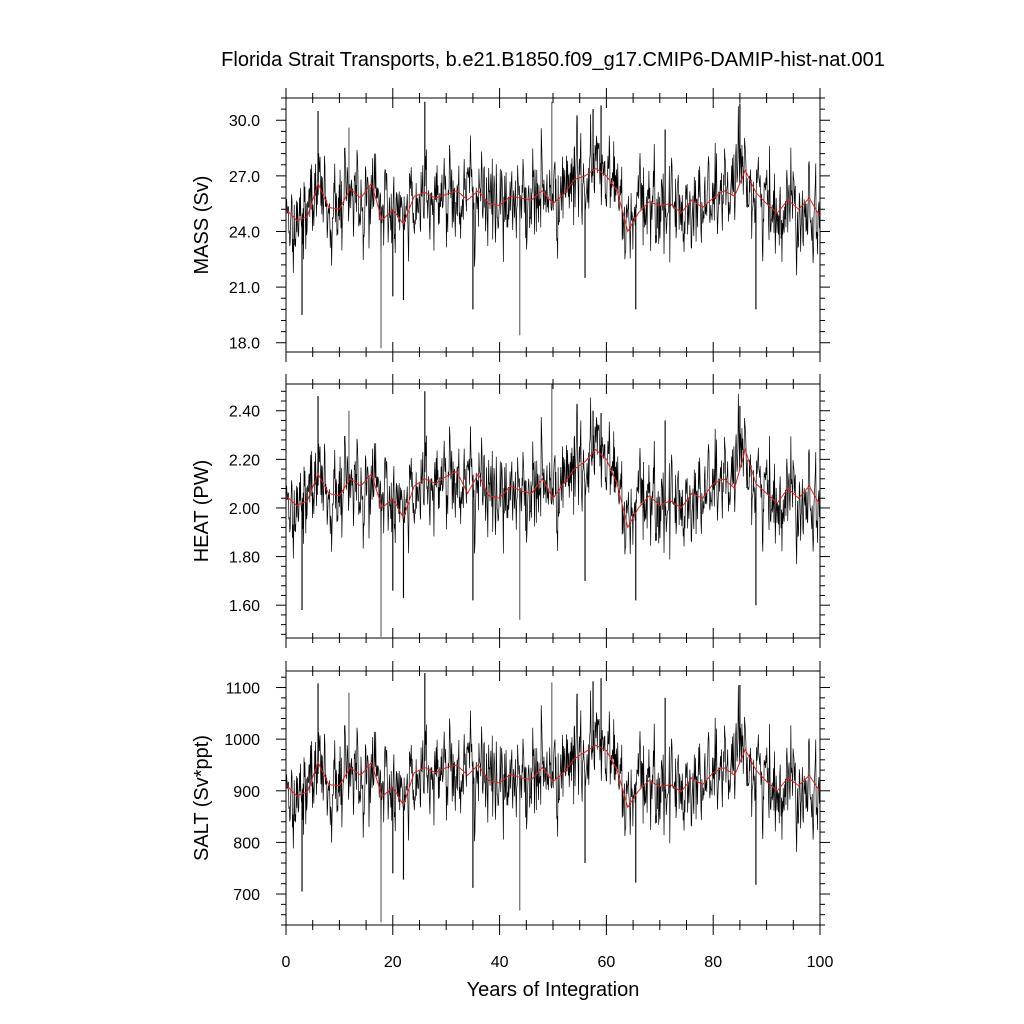 The width and height of the screenshot is (1024, 1024). I want to click on salt-y-tick-label: 1100, so click(243, 689).